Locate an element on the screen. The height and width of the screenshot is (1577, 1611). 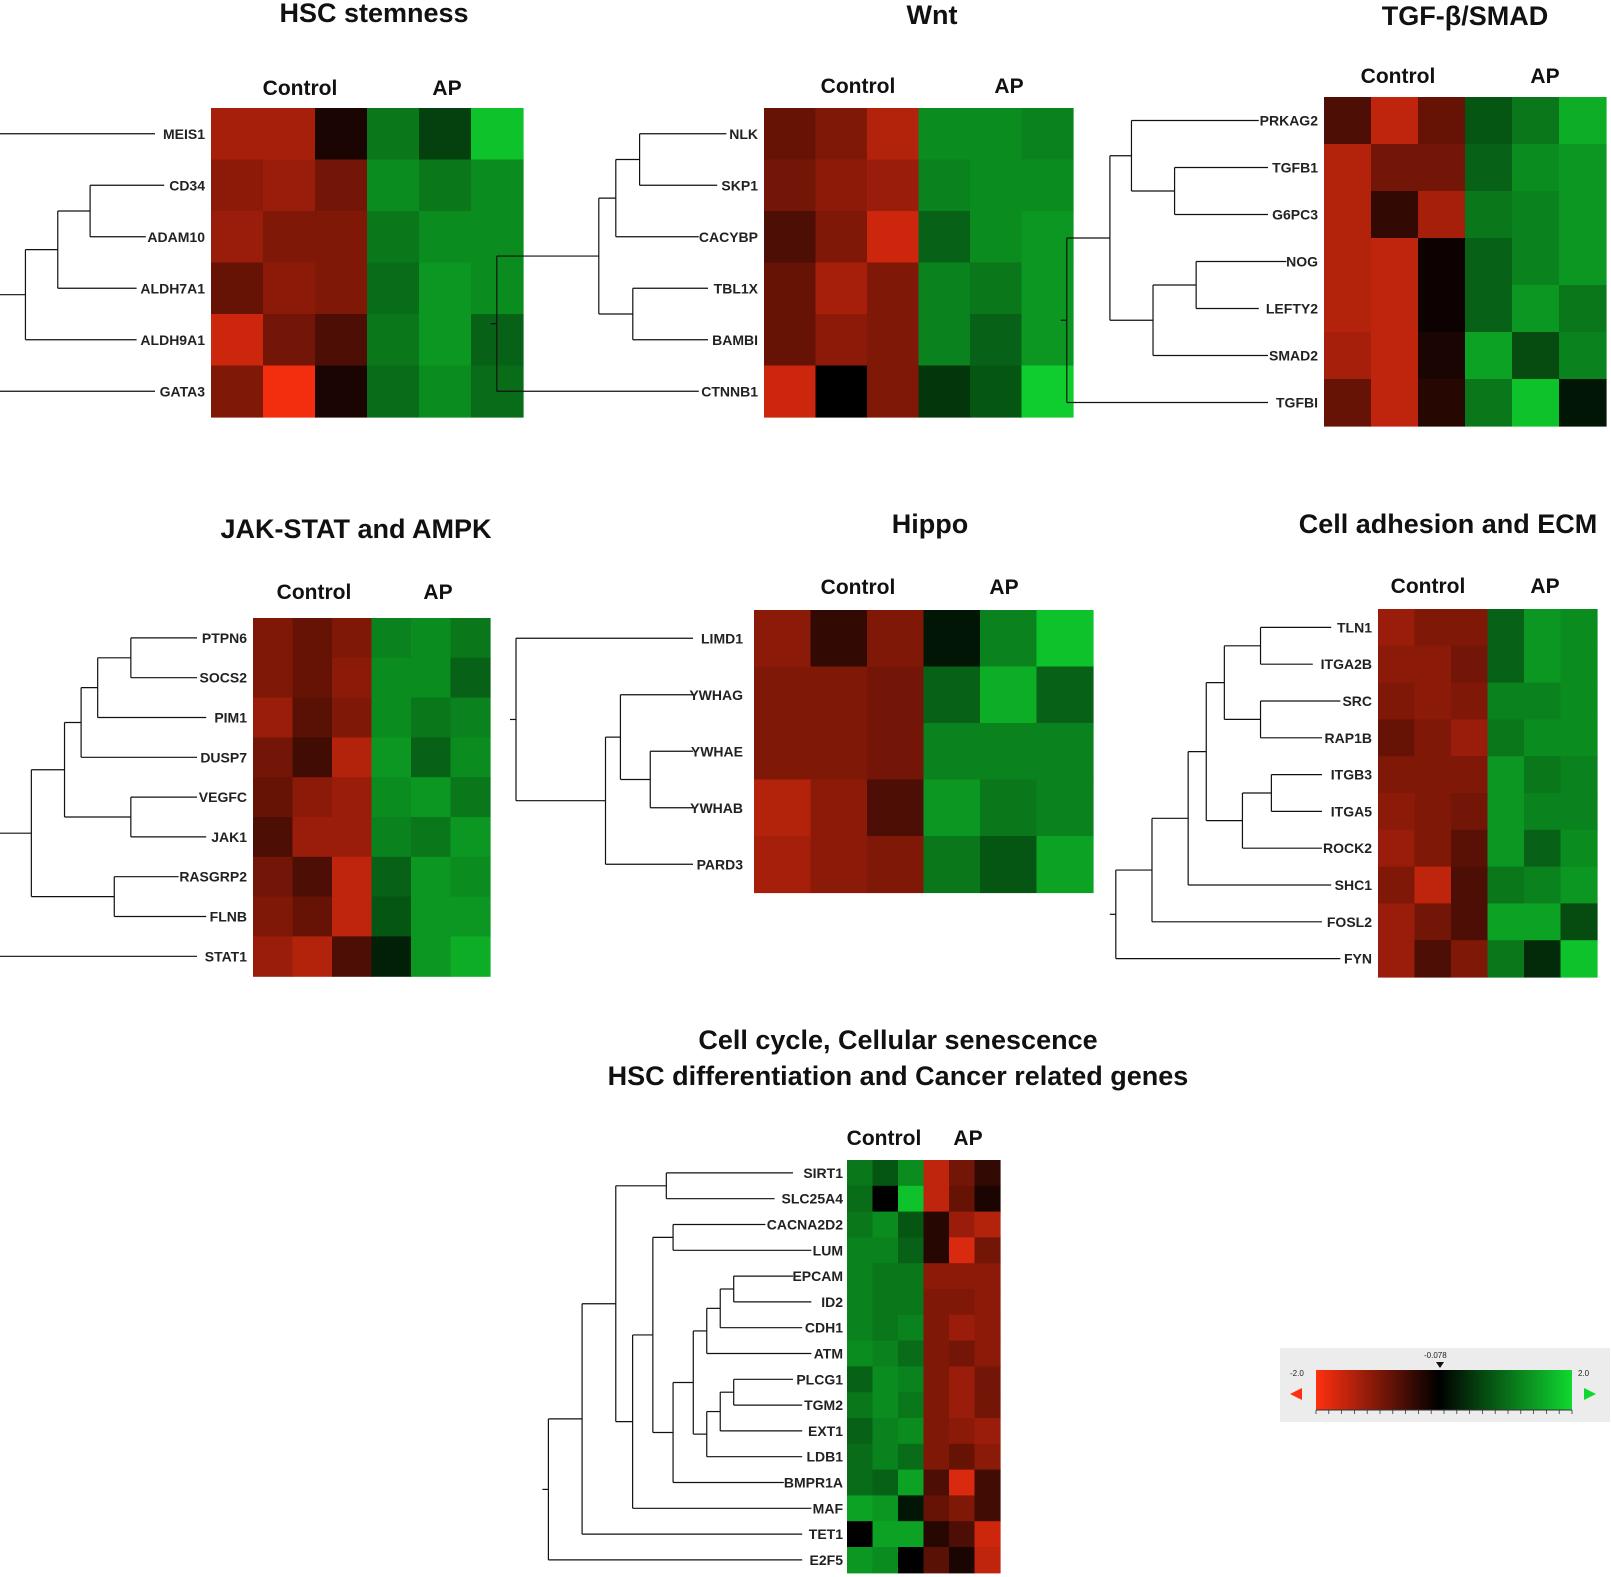
gene-label: TGFB1 is located at coordinates (1295, 168).